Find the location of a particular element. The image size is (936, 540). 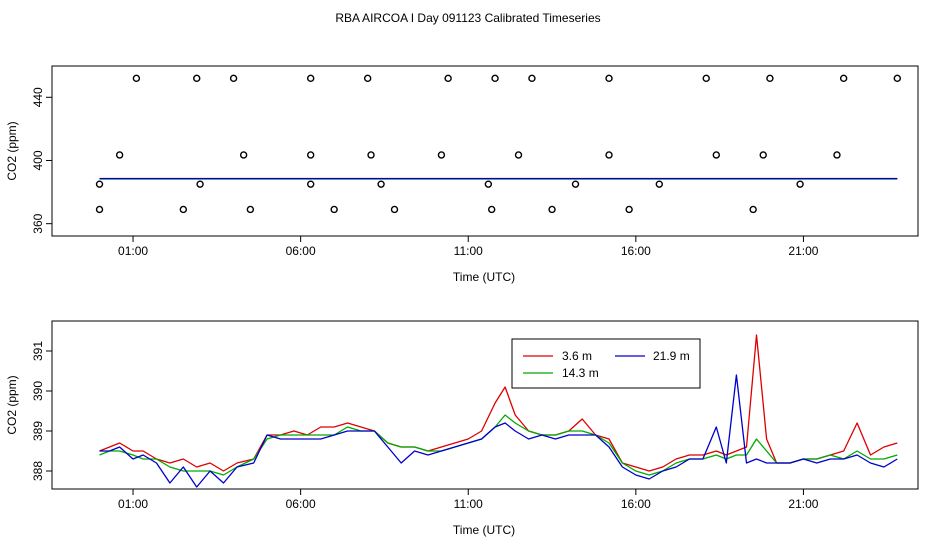

bot-x-tick-label: 01:00 is located at coordinates (133, 504).